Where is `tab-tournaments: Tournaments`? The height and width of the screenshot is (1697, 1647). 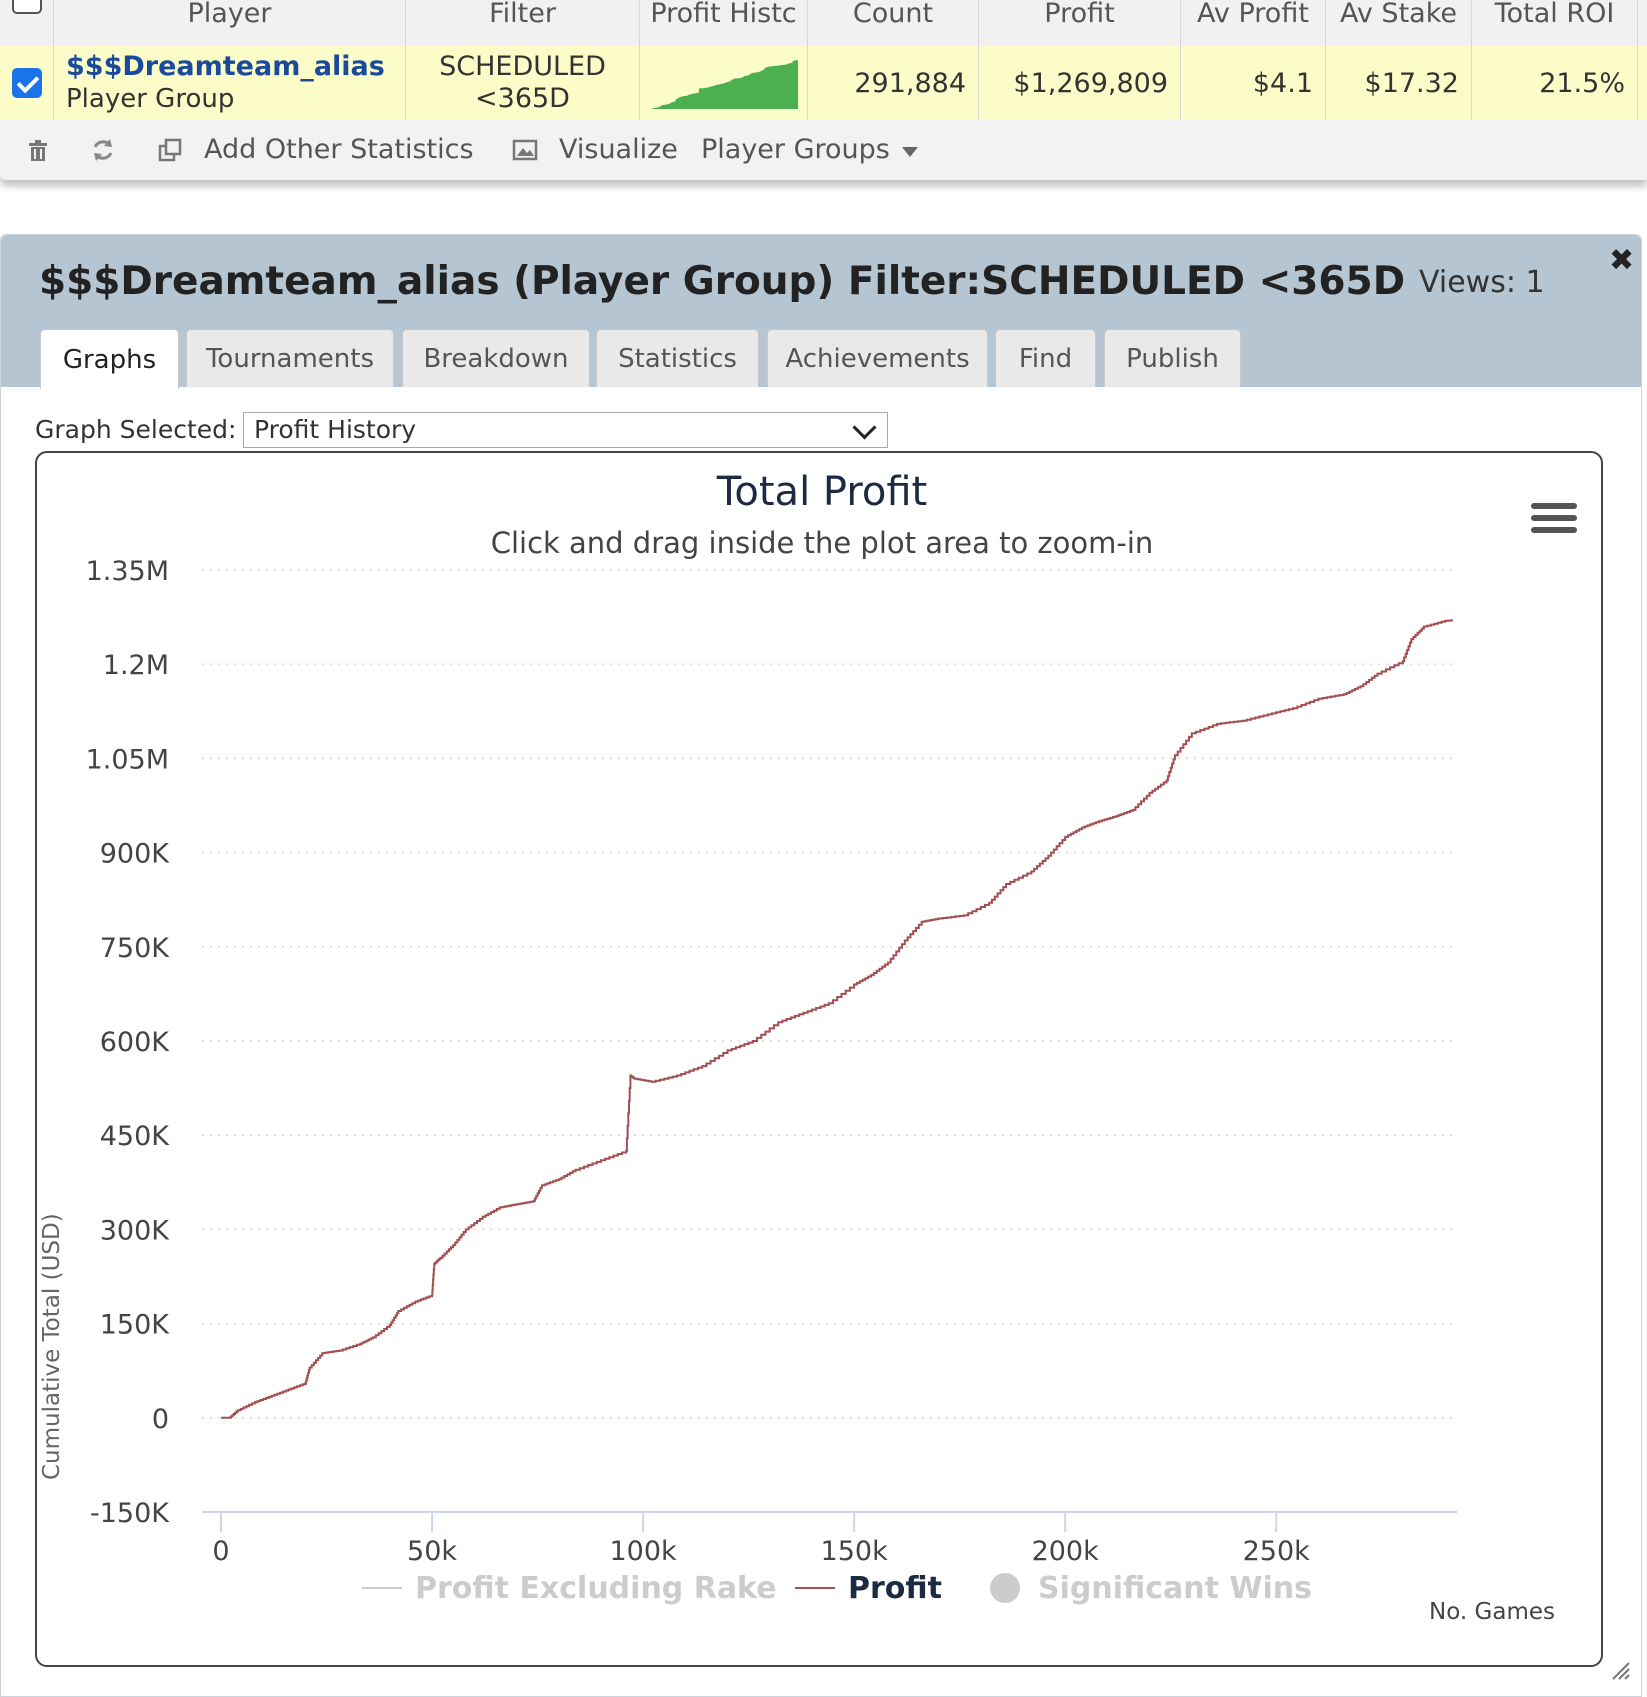
tab-tournaments: Tournaments is located at coordinates (290, 358).